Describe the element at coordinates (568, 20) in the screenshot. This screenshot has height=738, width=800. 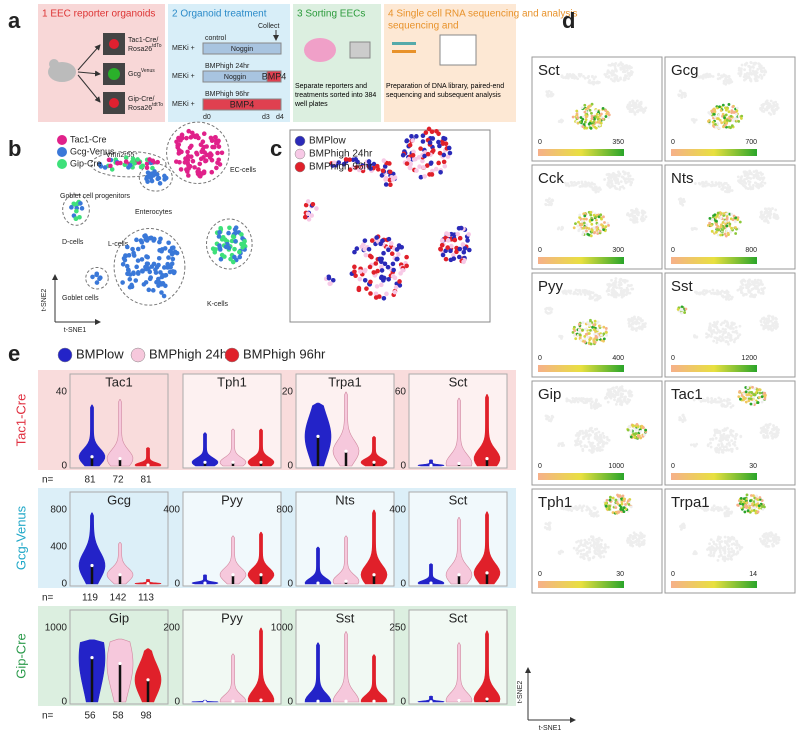
I see `panel-label: d` at that location.